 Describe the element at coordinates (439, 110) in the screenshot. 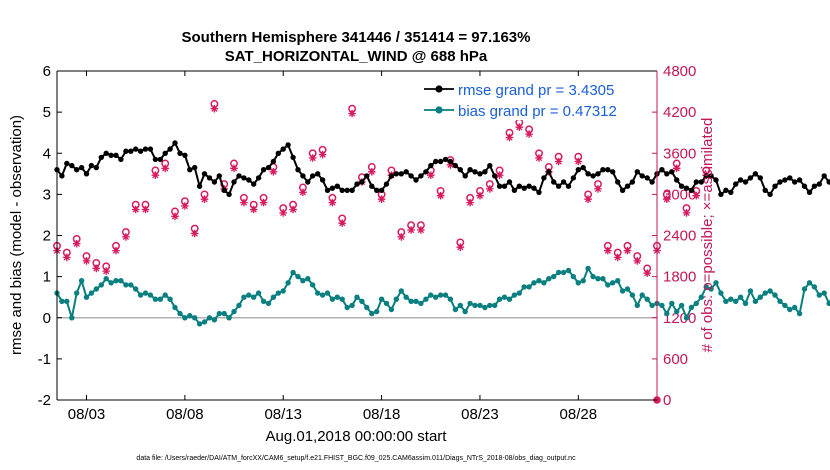

I see `legend-bias-marker` at that location.